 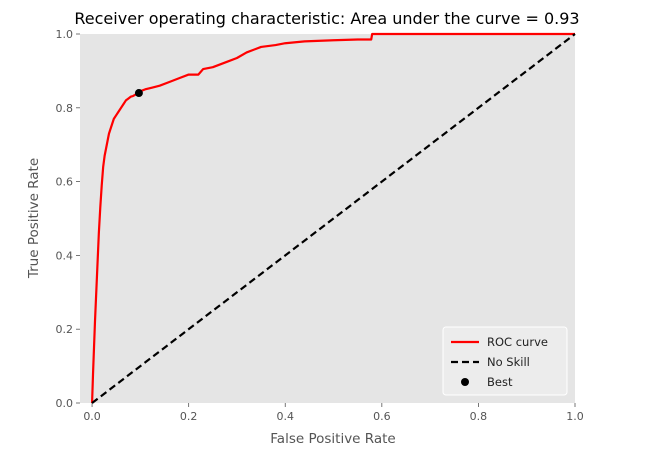 I want to click on legend-box, so click(x=505, y=361).